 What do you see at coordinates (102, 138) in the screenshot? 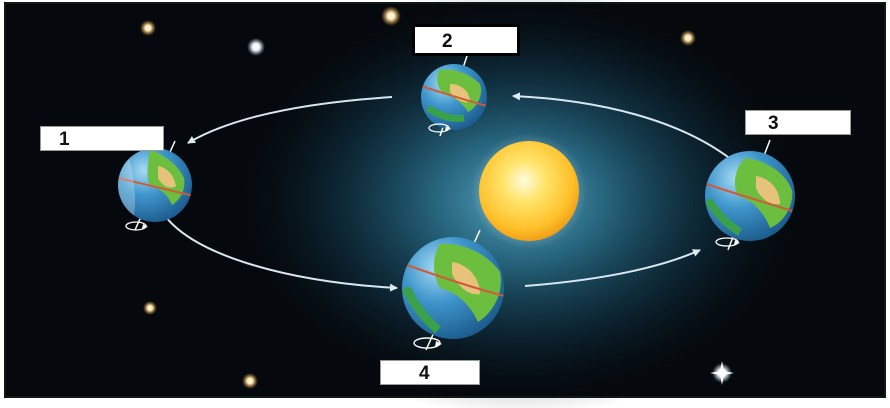
I see `label-box-1: 1` at bounding box center [102, 138].